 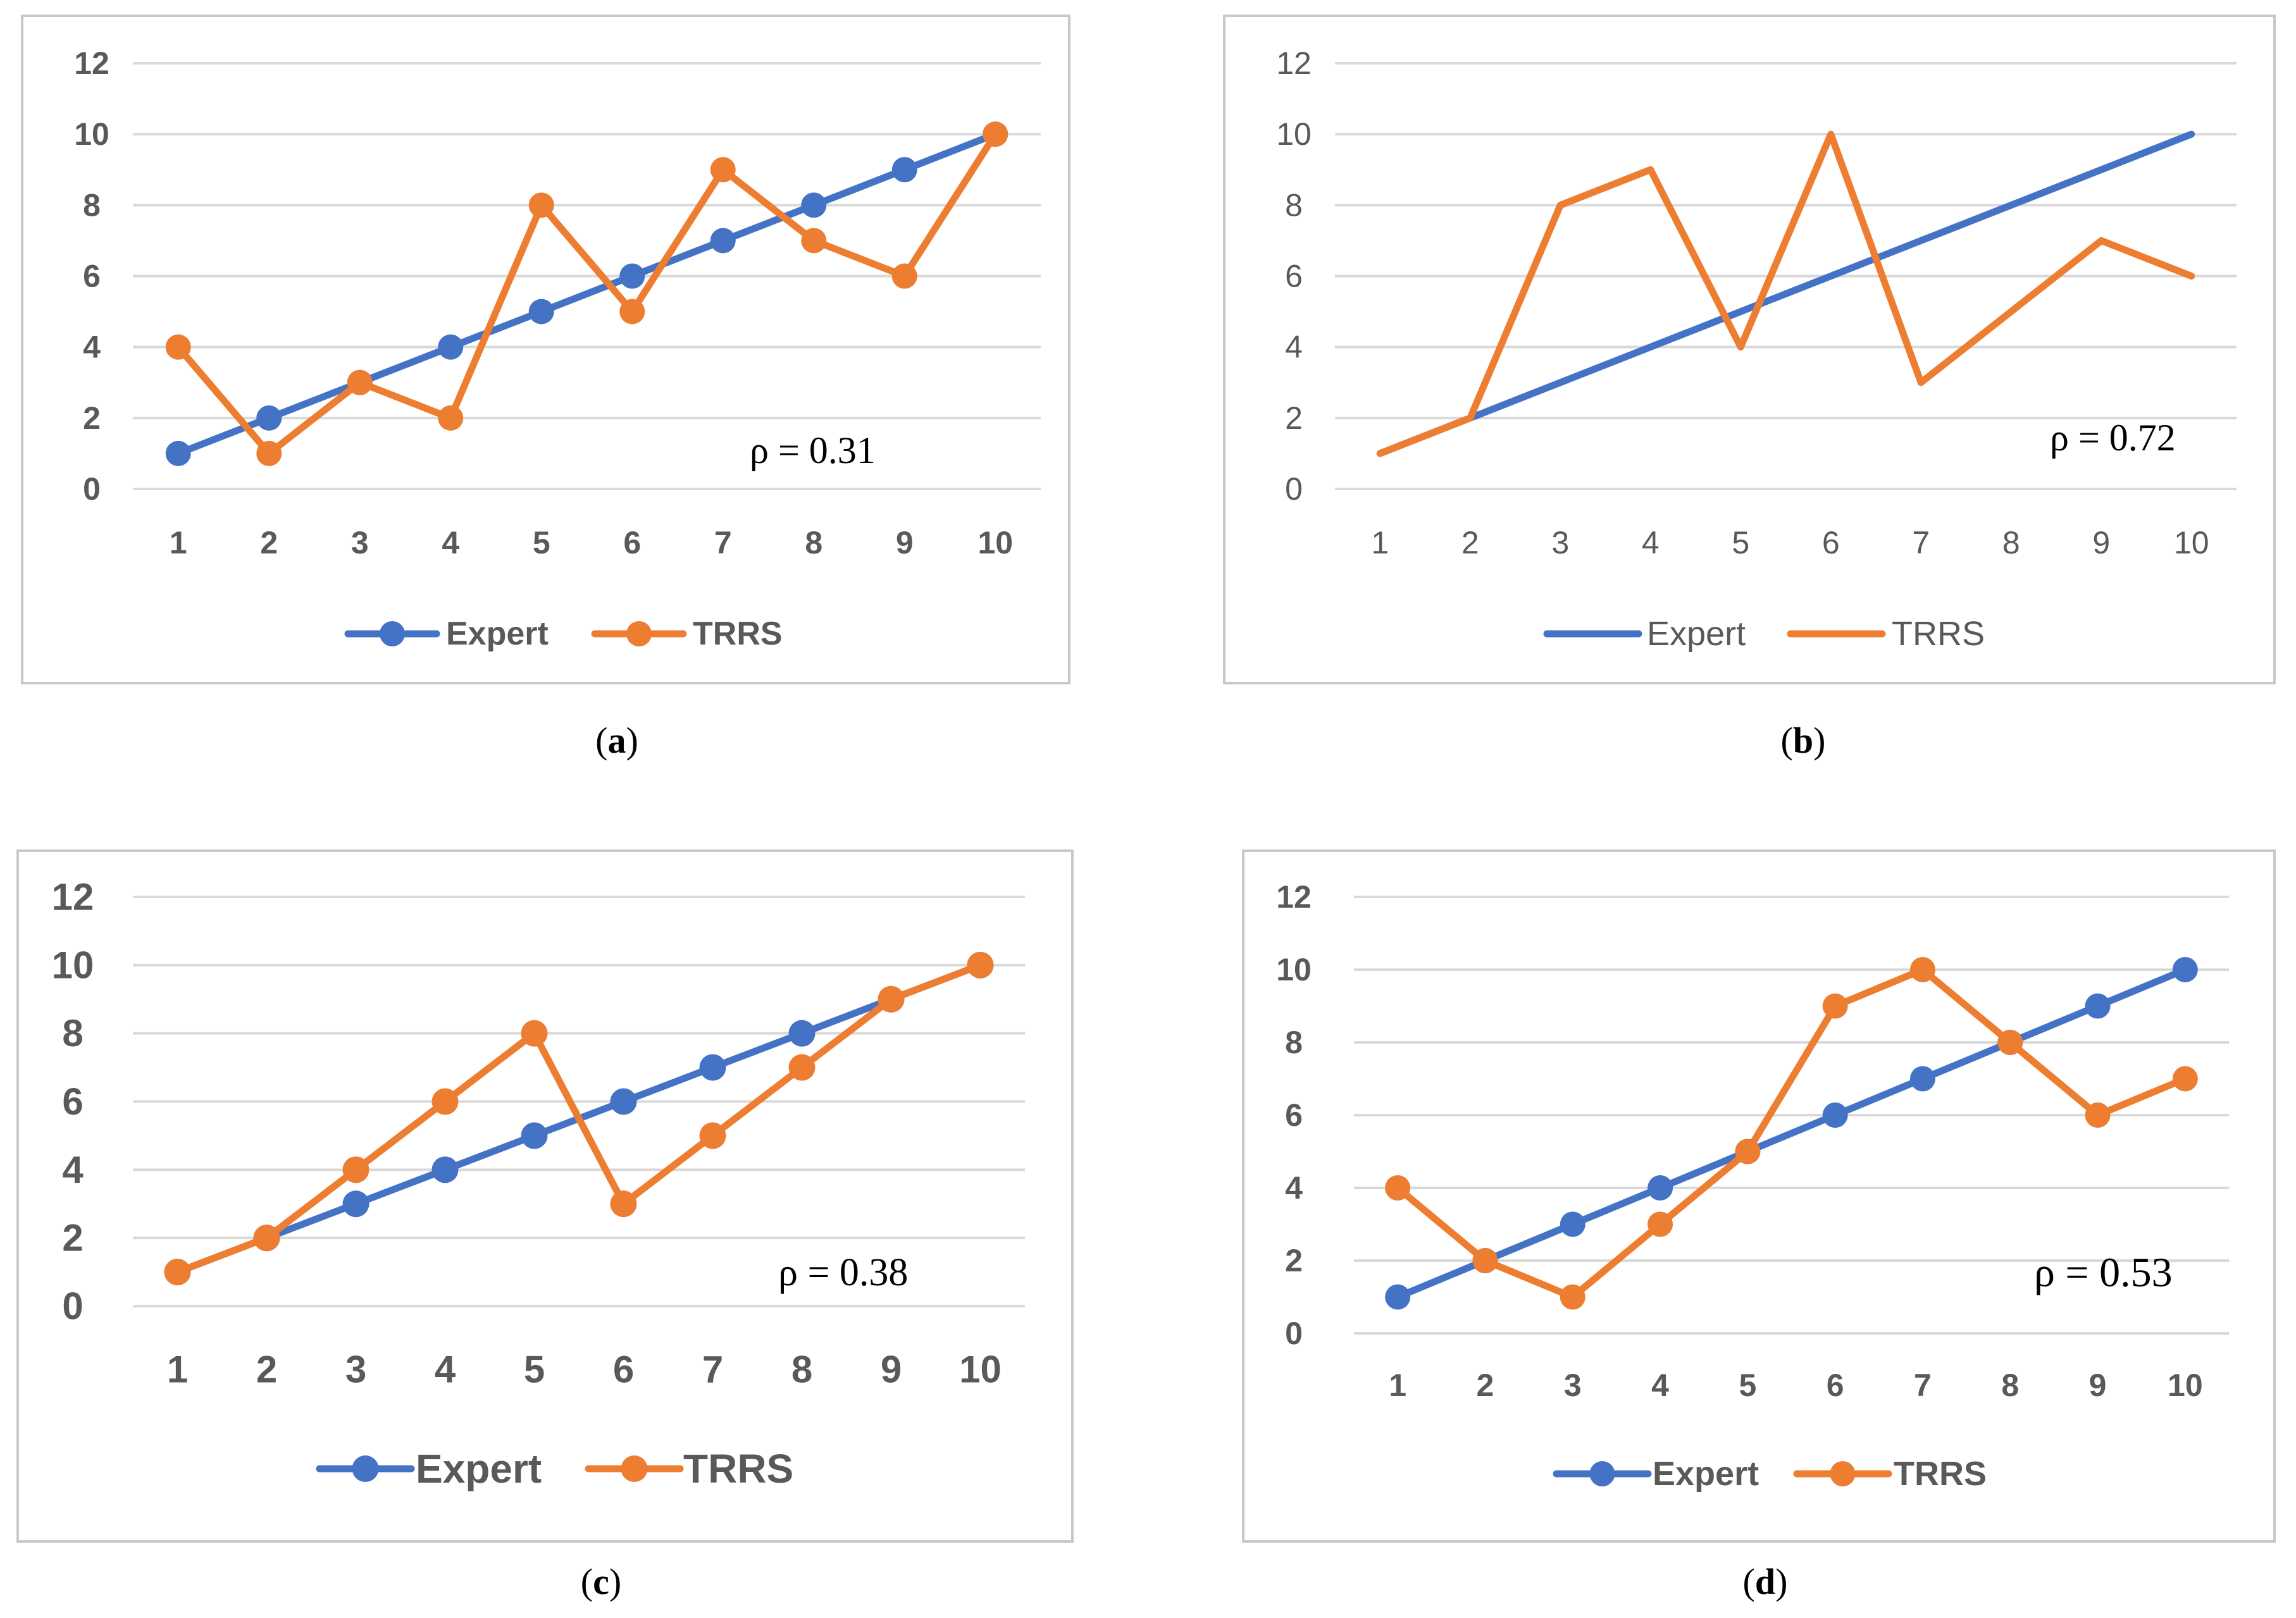 I want to click on rho-annotation: ρ = 0.31, so click(x=813, y=450).